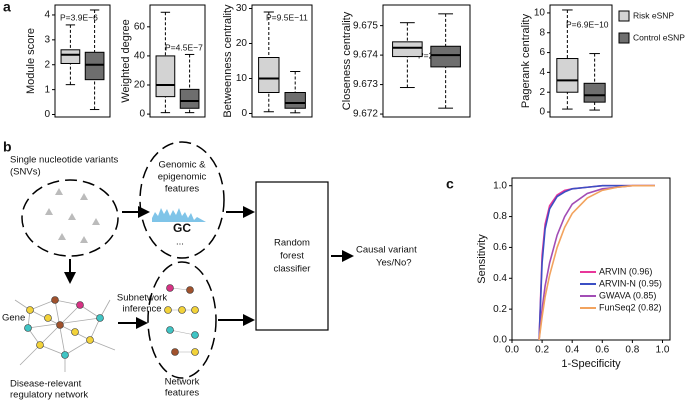  I want to click on label: regulatory network, so click(49, 395).